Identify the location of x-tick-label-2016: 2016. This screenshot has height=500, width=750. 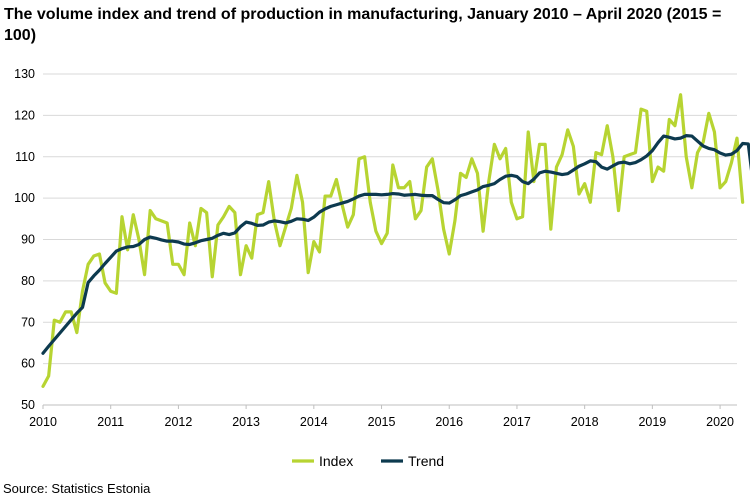
(449, 422).